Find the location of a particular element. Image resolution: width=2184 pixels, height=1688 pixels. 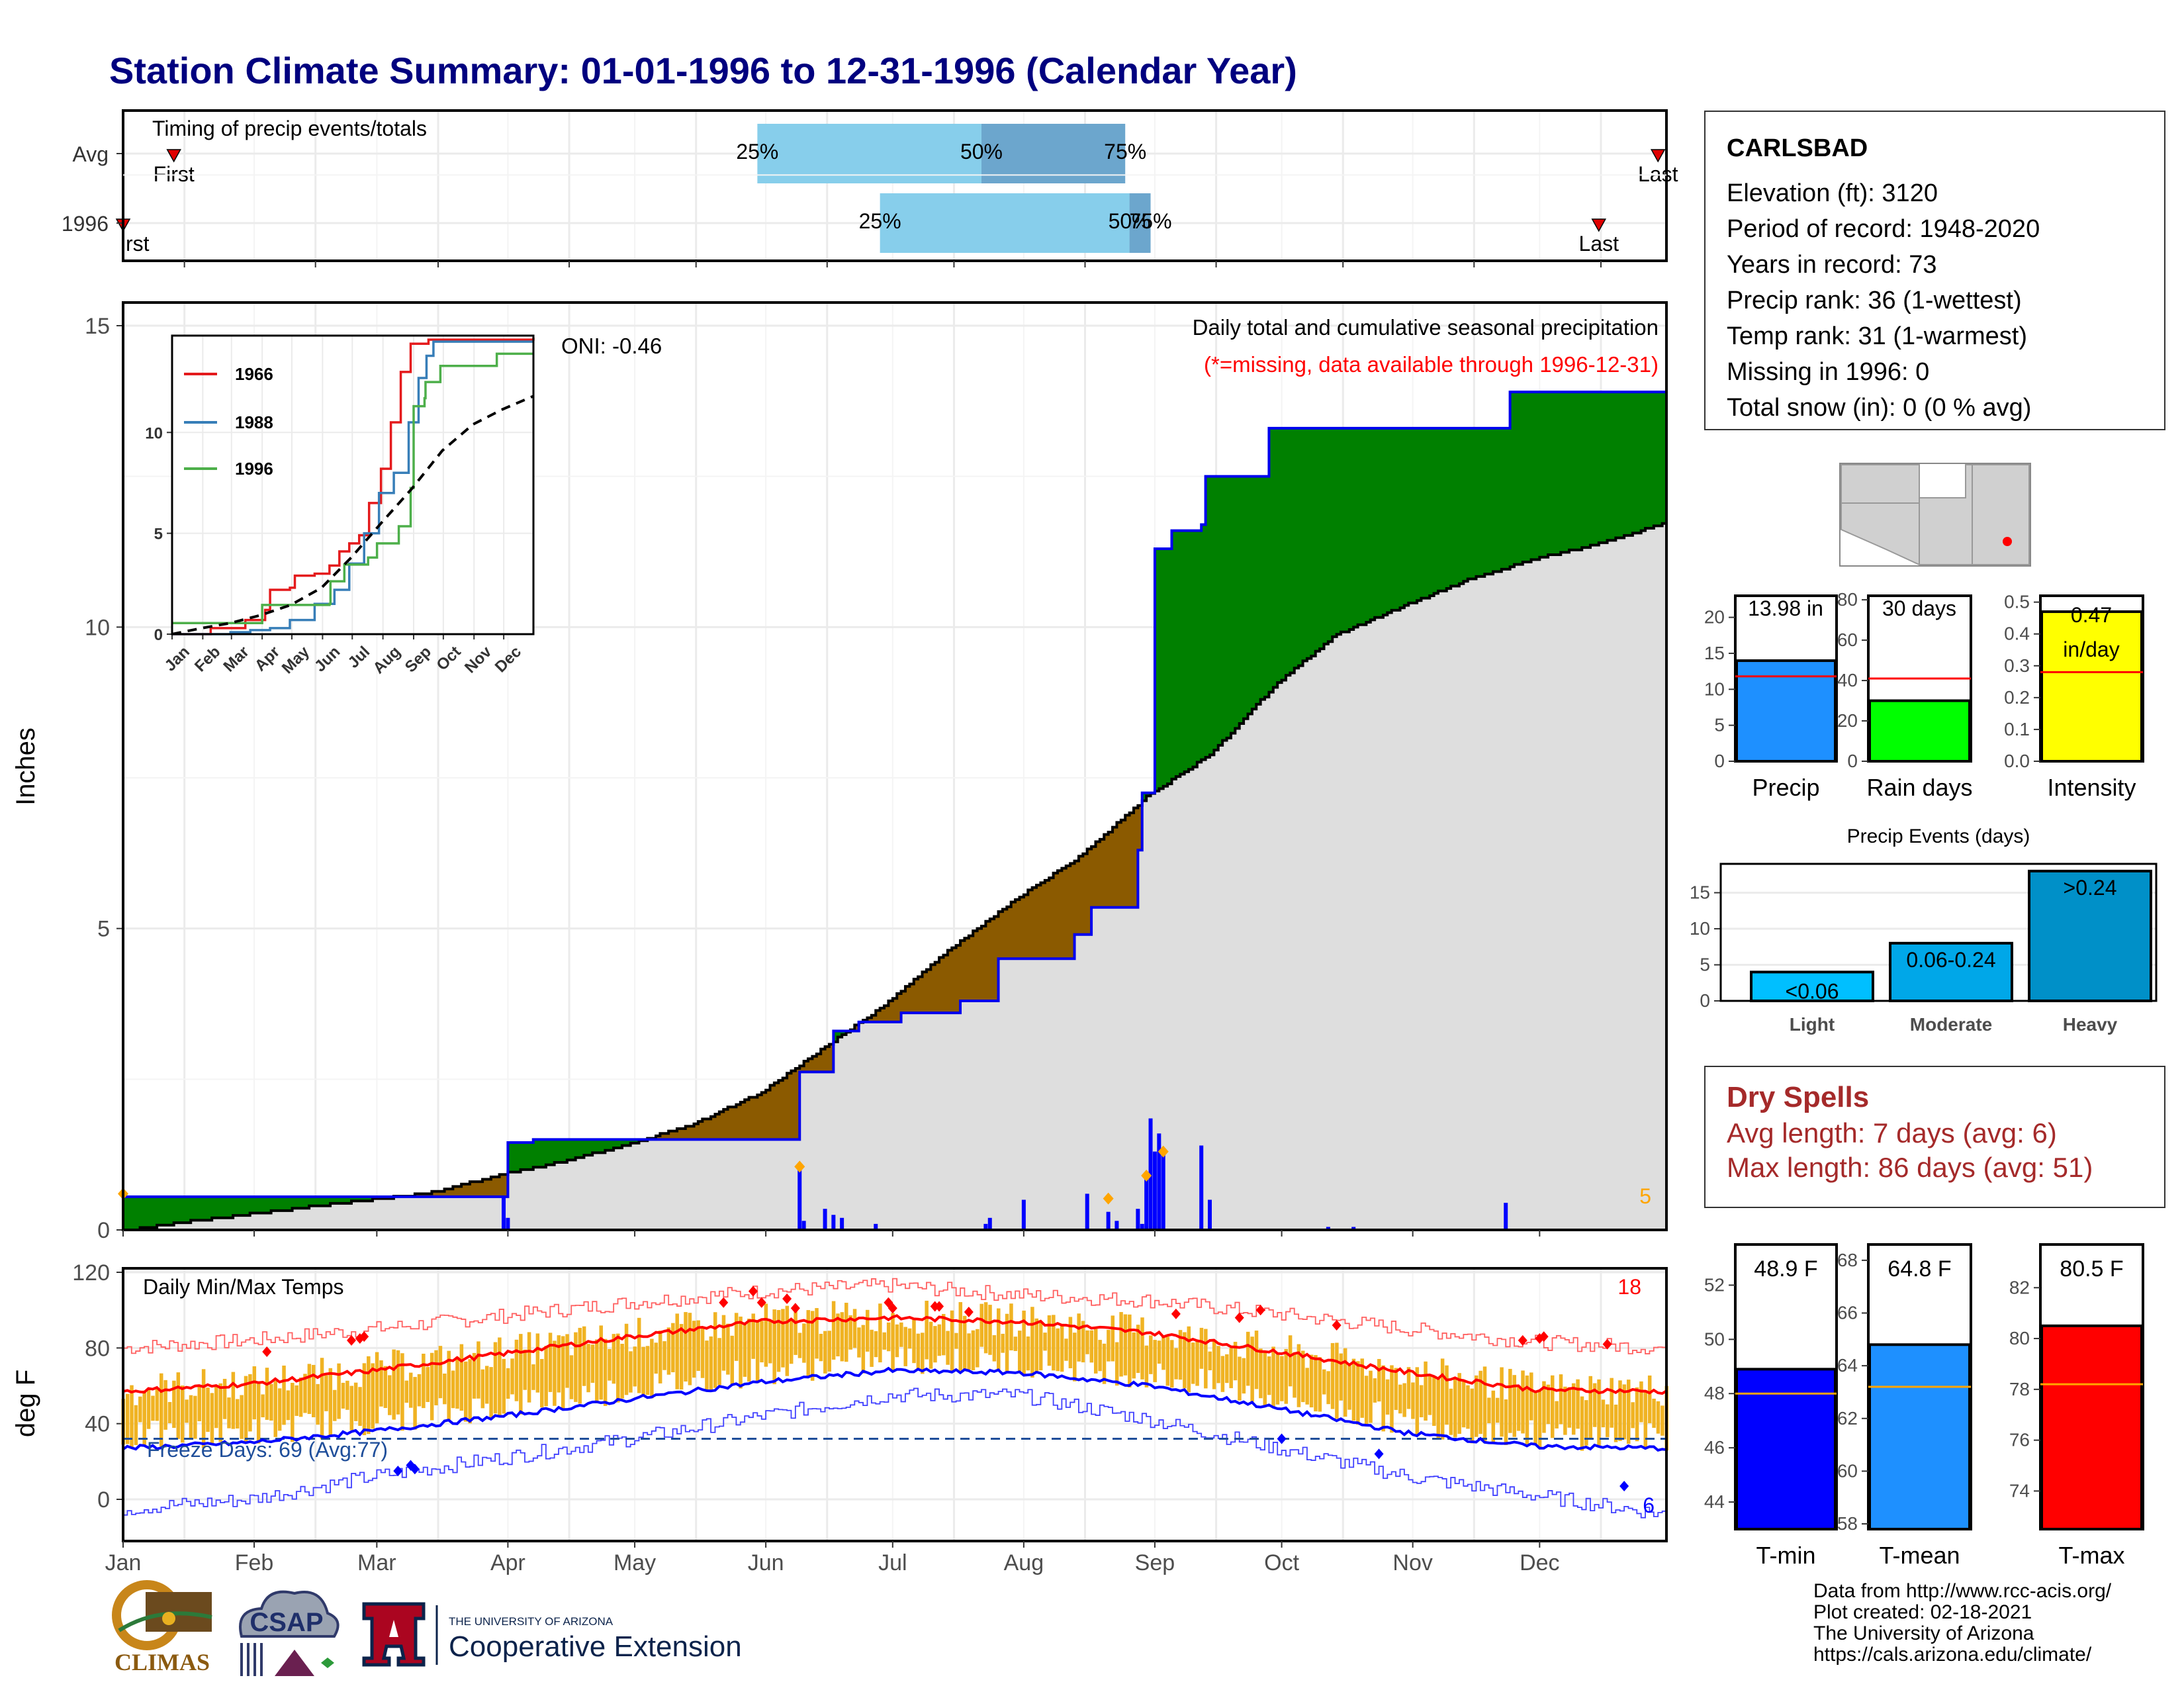

record-max-line is located at coordinates (895, 1316).